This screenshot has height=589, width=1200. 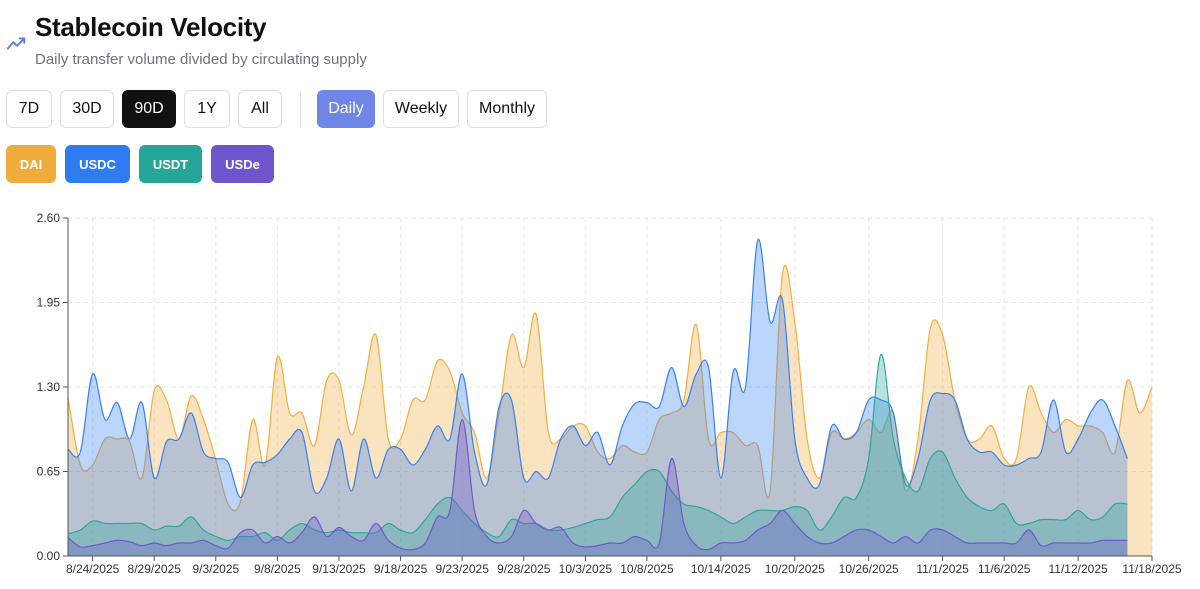 I want to click on series-toggle-bar: DAI USDC USDT USDe, so click(x=144, y=164).